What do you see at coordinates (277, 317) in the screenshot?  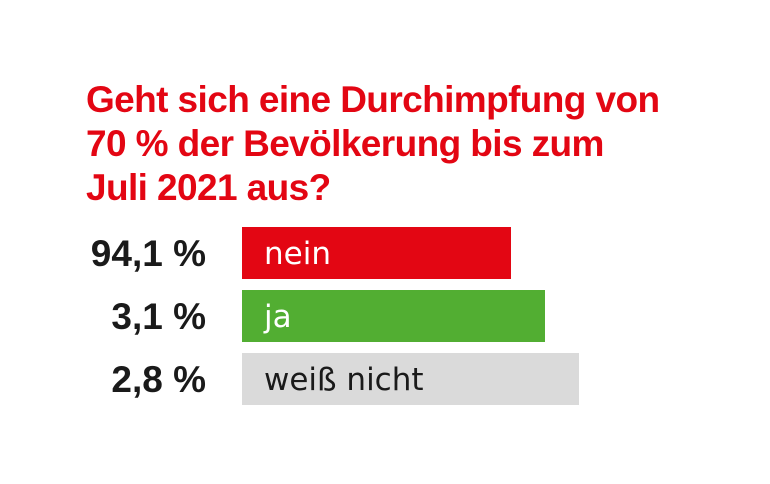 I see `bar-category-label: ja` at bounding box center [277, 317].